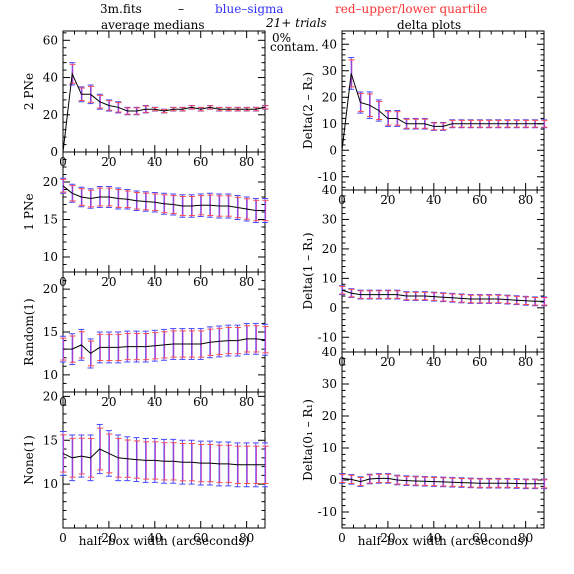 The width and height of the screenshot is (574, 574). What do you see at coordinates (411, 9) in the screenshot?
I see `header-red-label: red–upper/lower quartile` at bounding box center [411, 9].